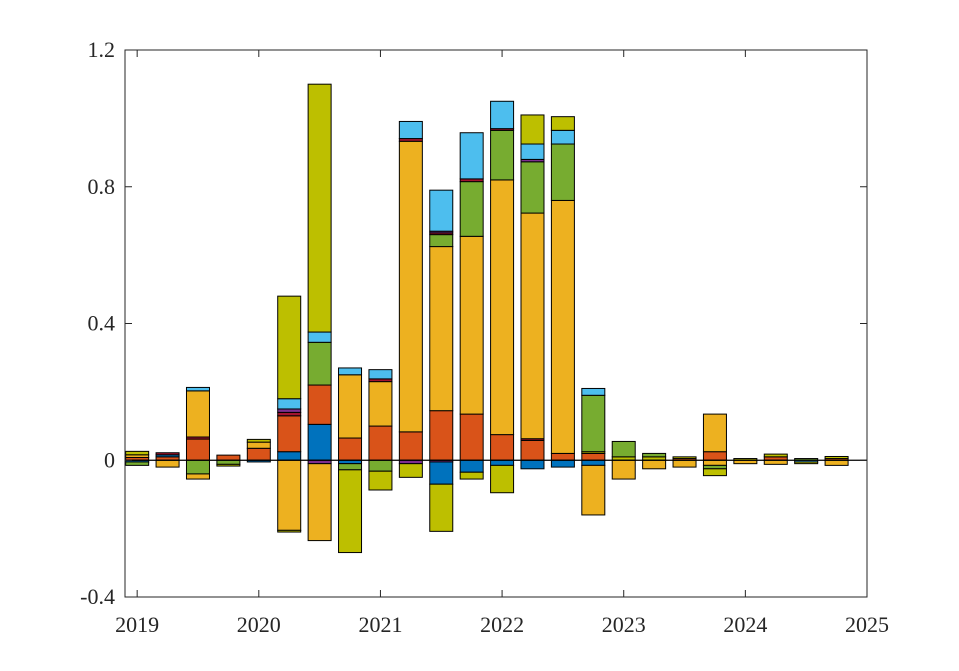 This screenshot has width=959, height=671. What do you see at coordinates (137, 624) in the screenshot?
I see `x-tick-label-0: 2019` at bounding box center [137, 624].